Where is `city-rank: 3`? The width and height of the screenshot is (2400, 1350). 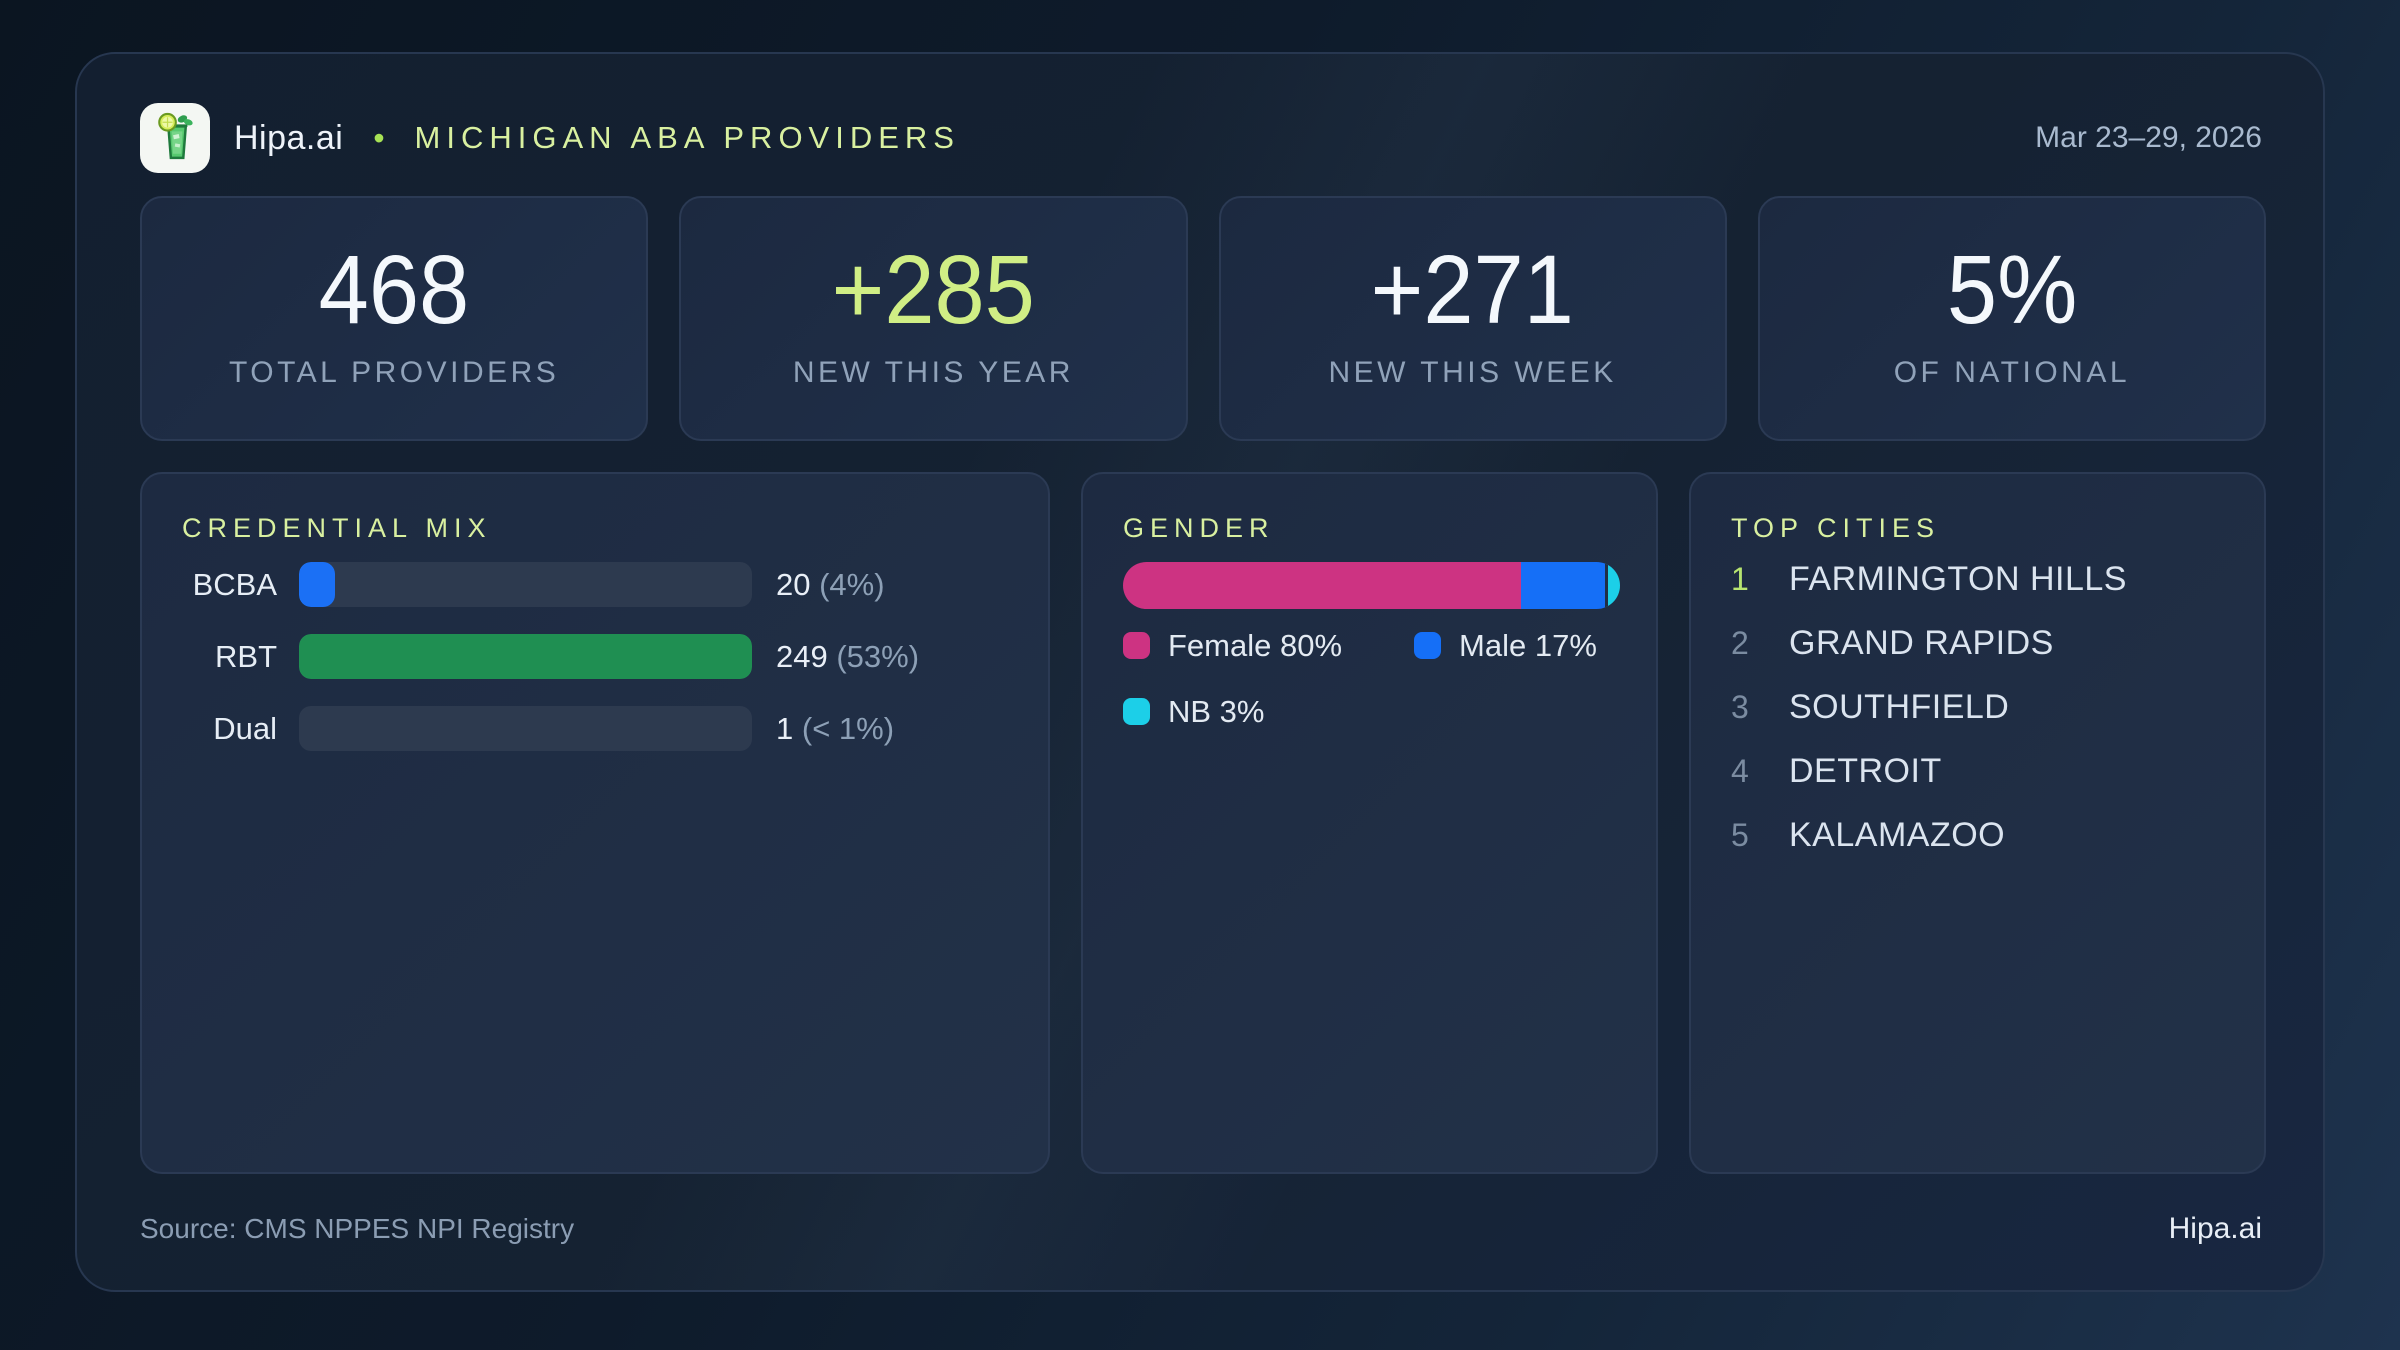 city-rank: 3 is located at coordinates (1740, 706).